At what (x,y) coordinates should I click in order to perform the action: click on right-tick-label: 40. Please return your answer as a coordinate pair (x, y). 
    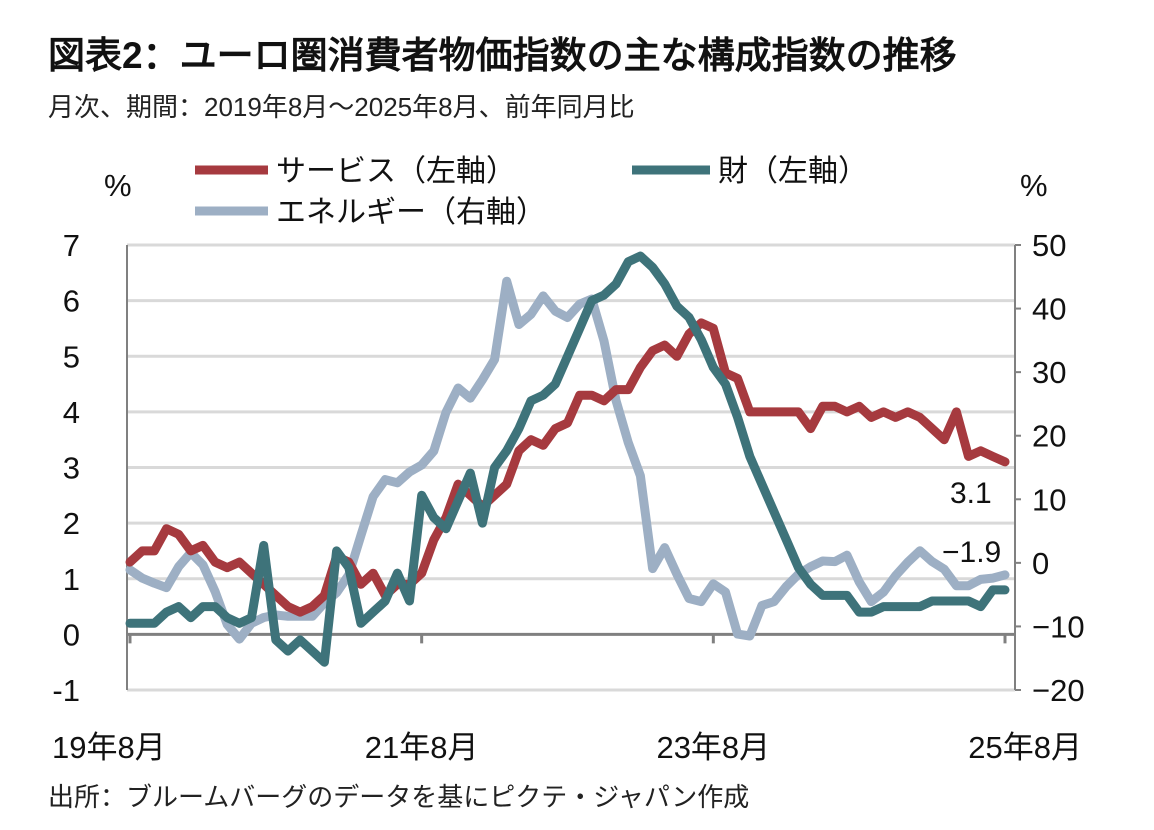
    Looking at the image, I should click on (1049, 309).